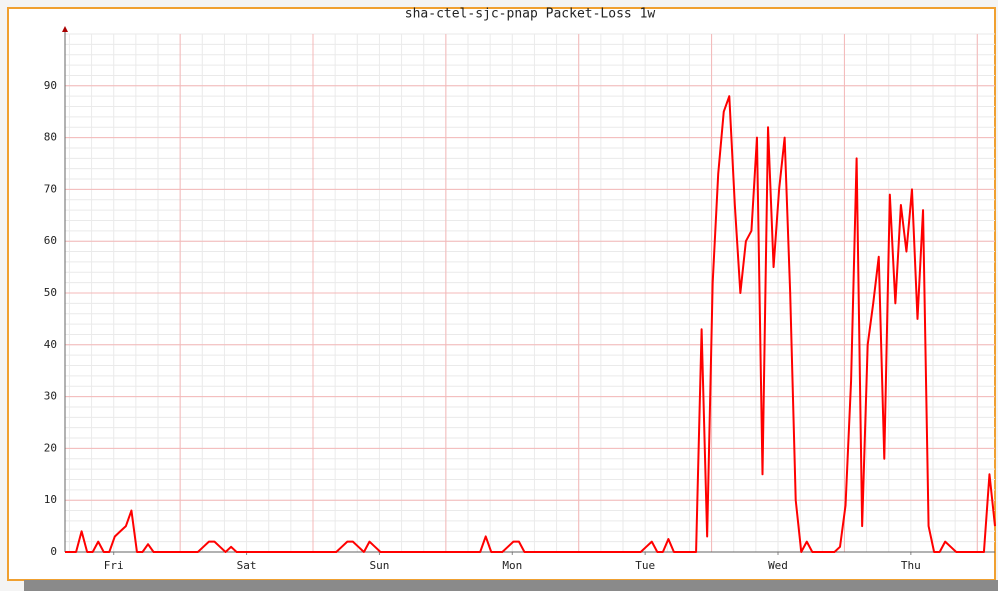 The width and height of the screenshot is (998, 591). Describe the element at coordinates (50, 292) in the screenshot. I see `y-tick-label: 50` at that location.